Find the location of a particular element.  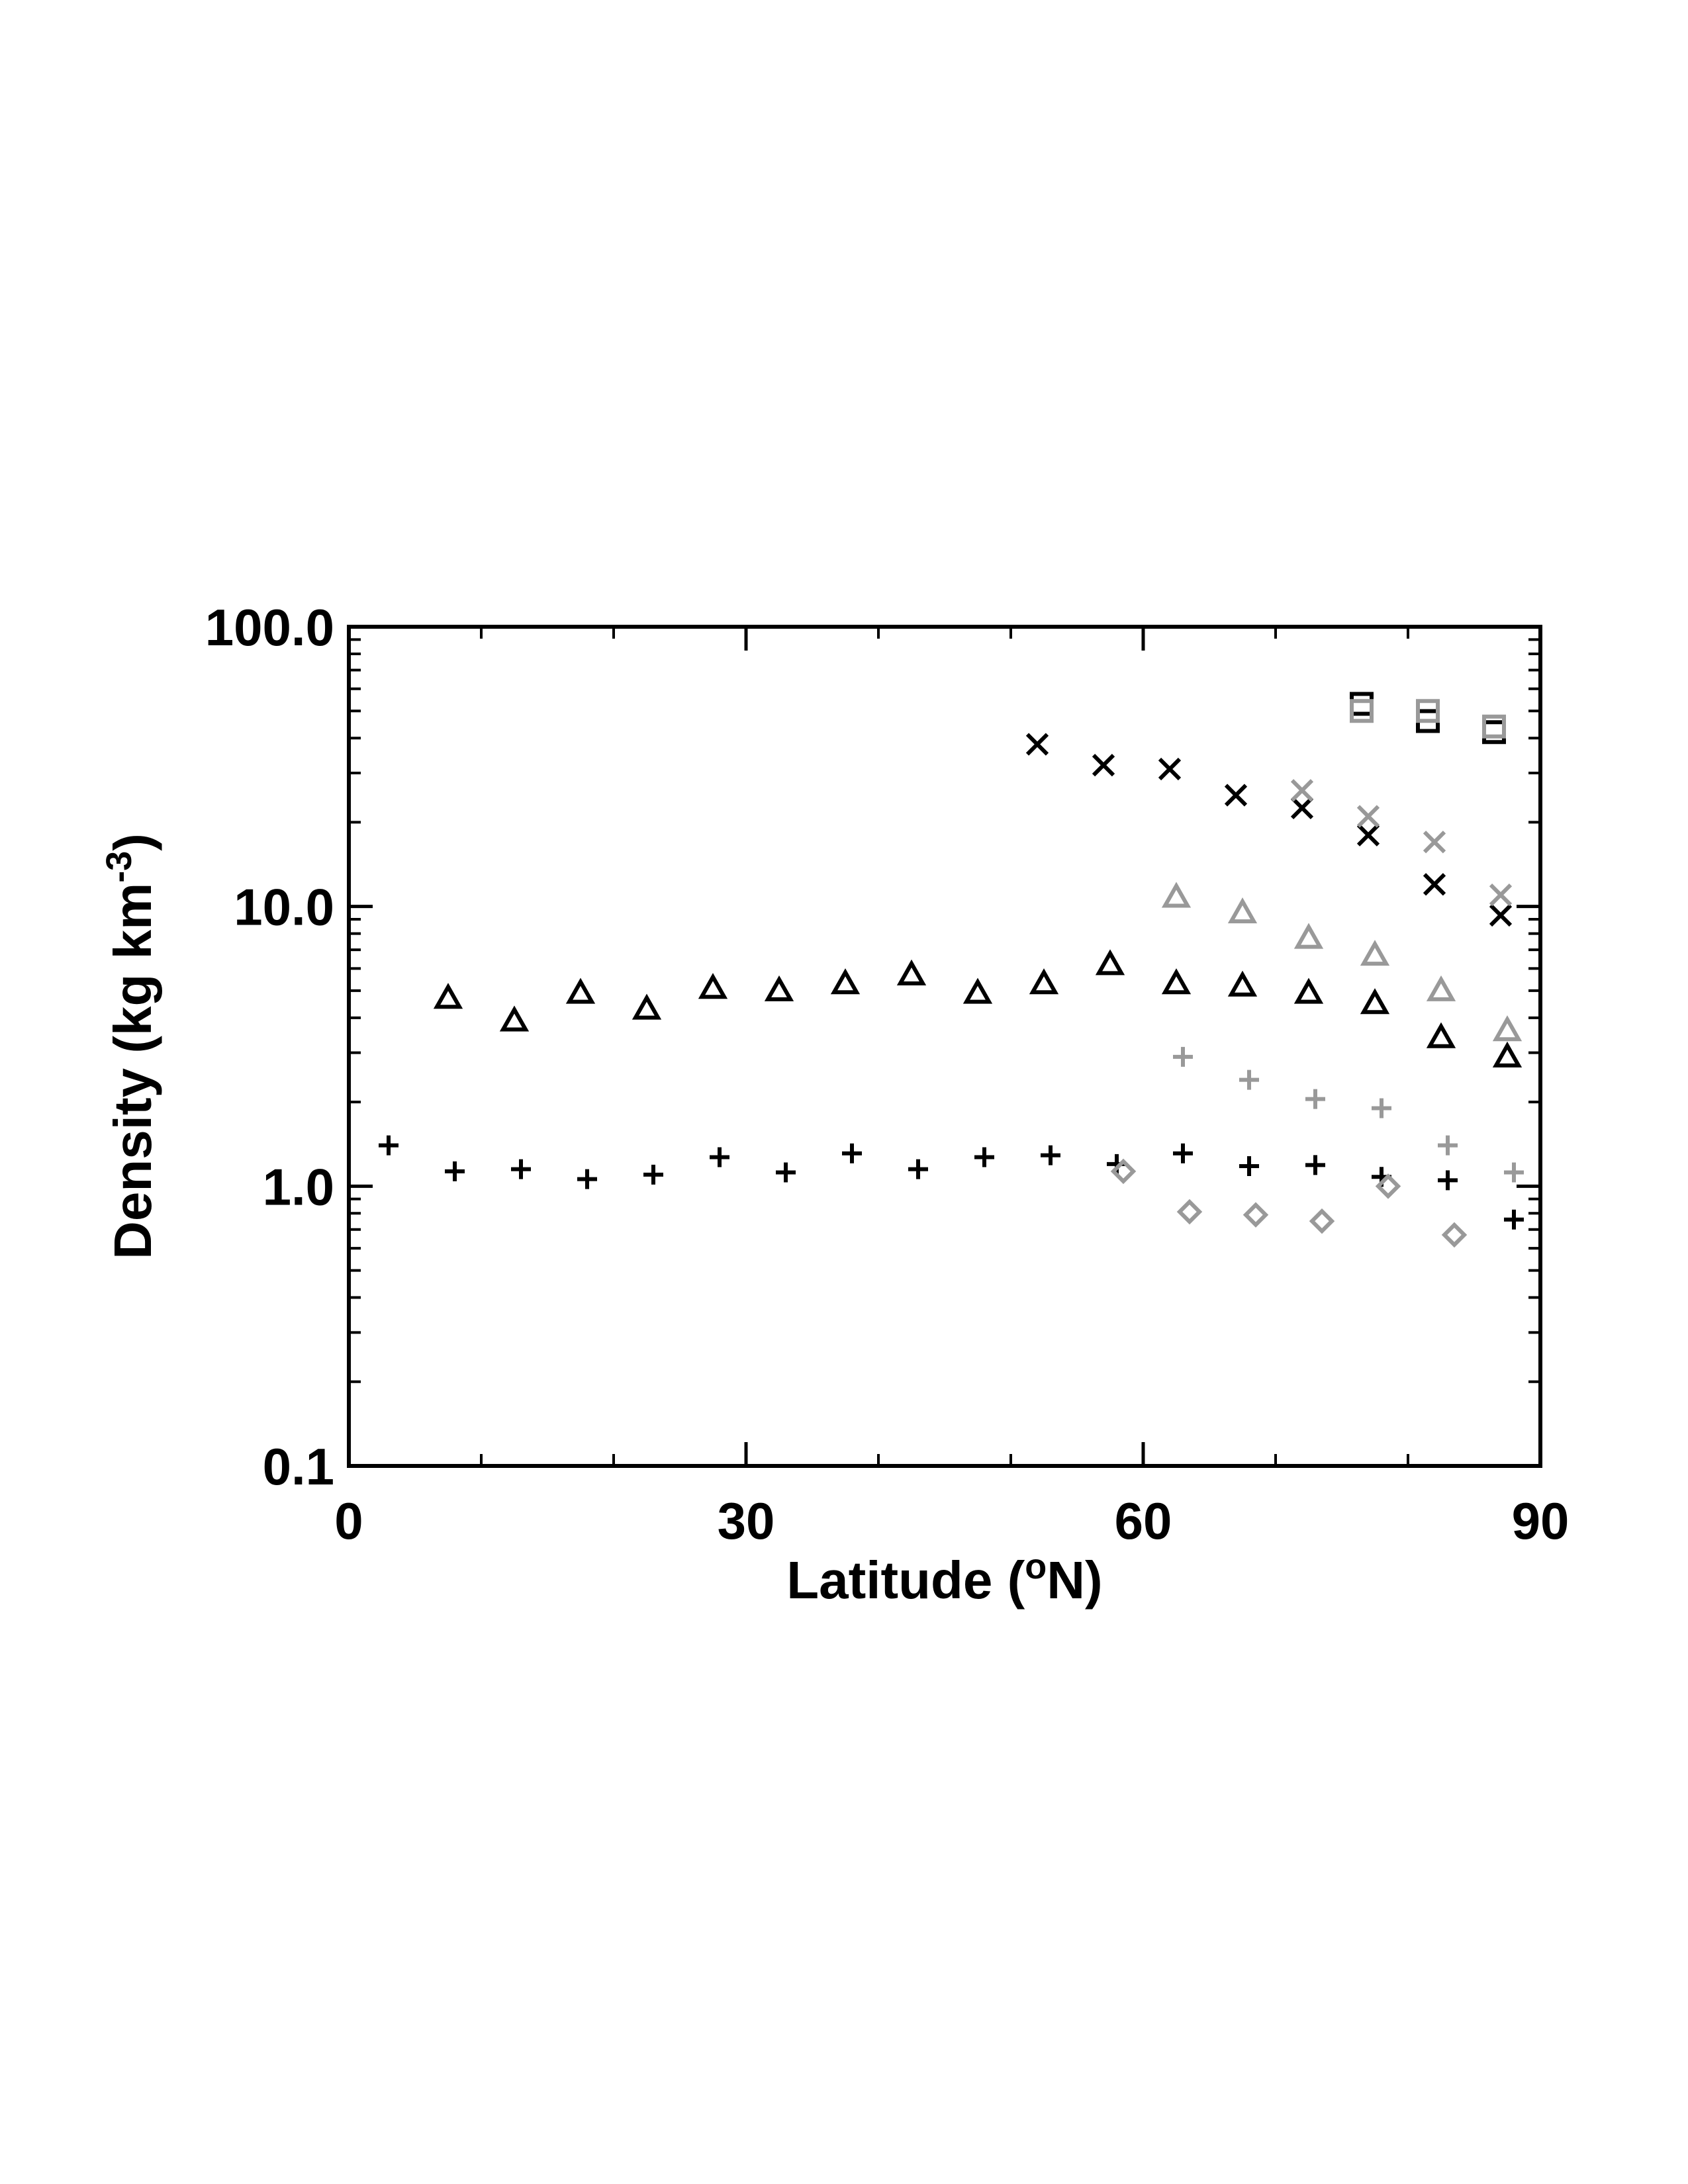

series-8-diamond is located at coordinates (1289, 1203).